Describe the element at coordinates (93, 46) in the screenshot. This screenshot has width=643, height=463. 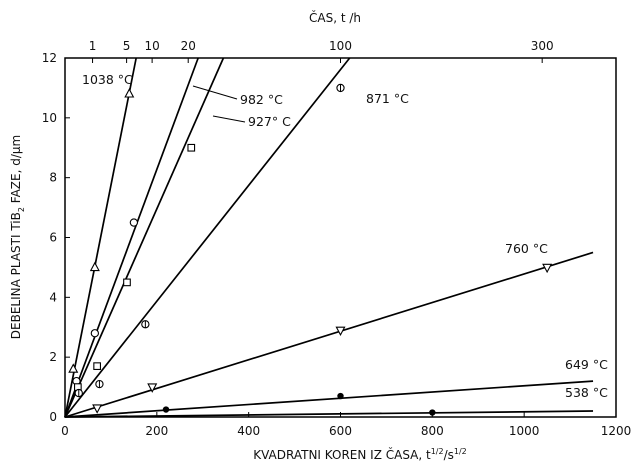
I see `top-tick-label: 1` at that location.